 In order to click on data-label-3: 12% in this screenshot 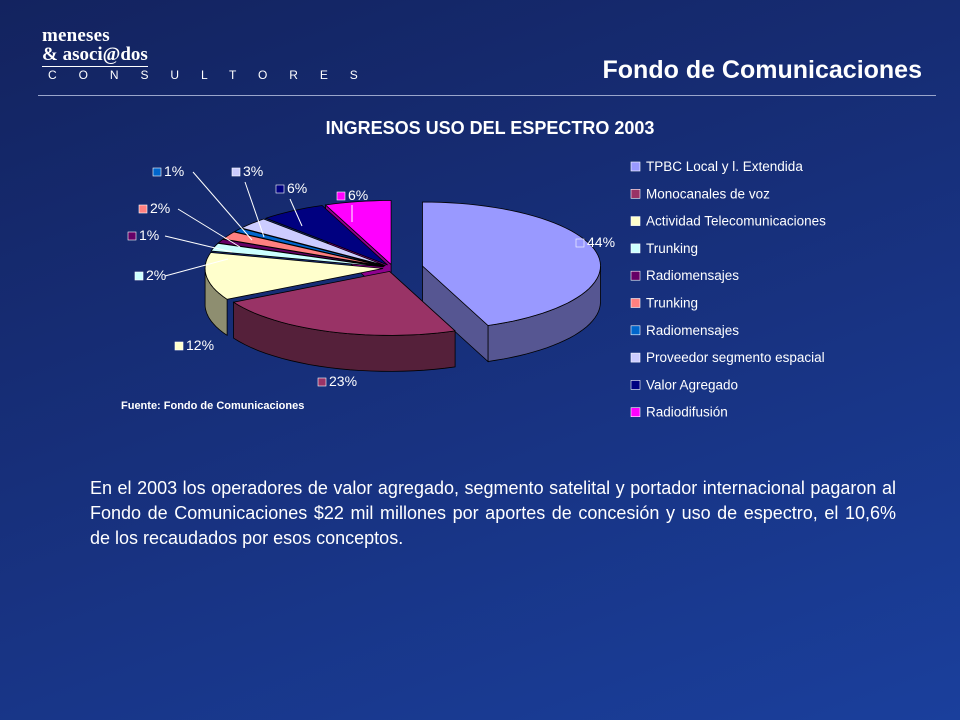, I will do `click(200, 345)`.